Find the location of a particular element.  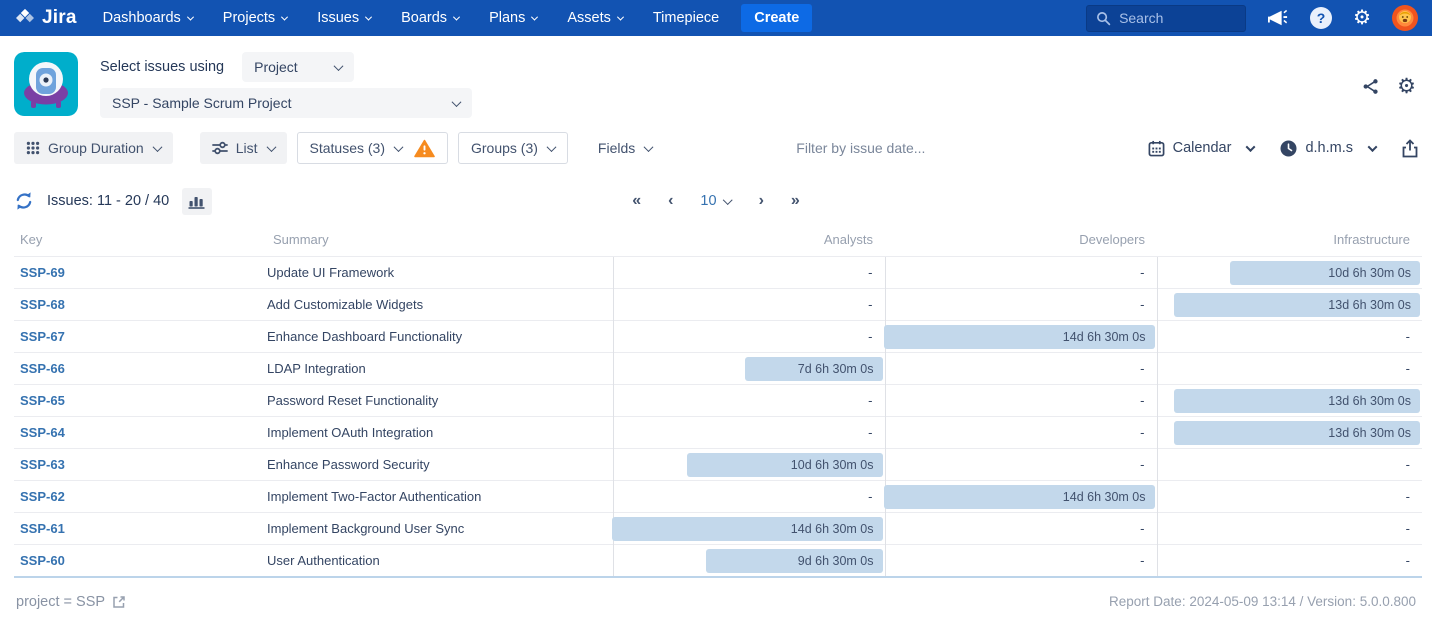

duration-cell-analysts: 14d 6h 30m 0s is located at coordinates (748, 528).